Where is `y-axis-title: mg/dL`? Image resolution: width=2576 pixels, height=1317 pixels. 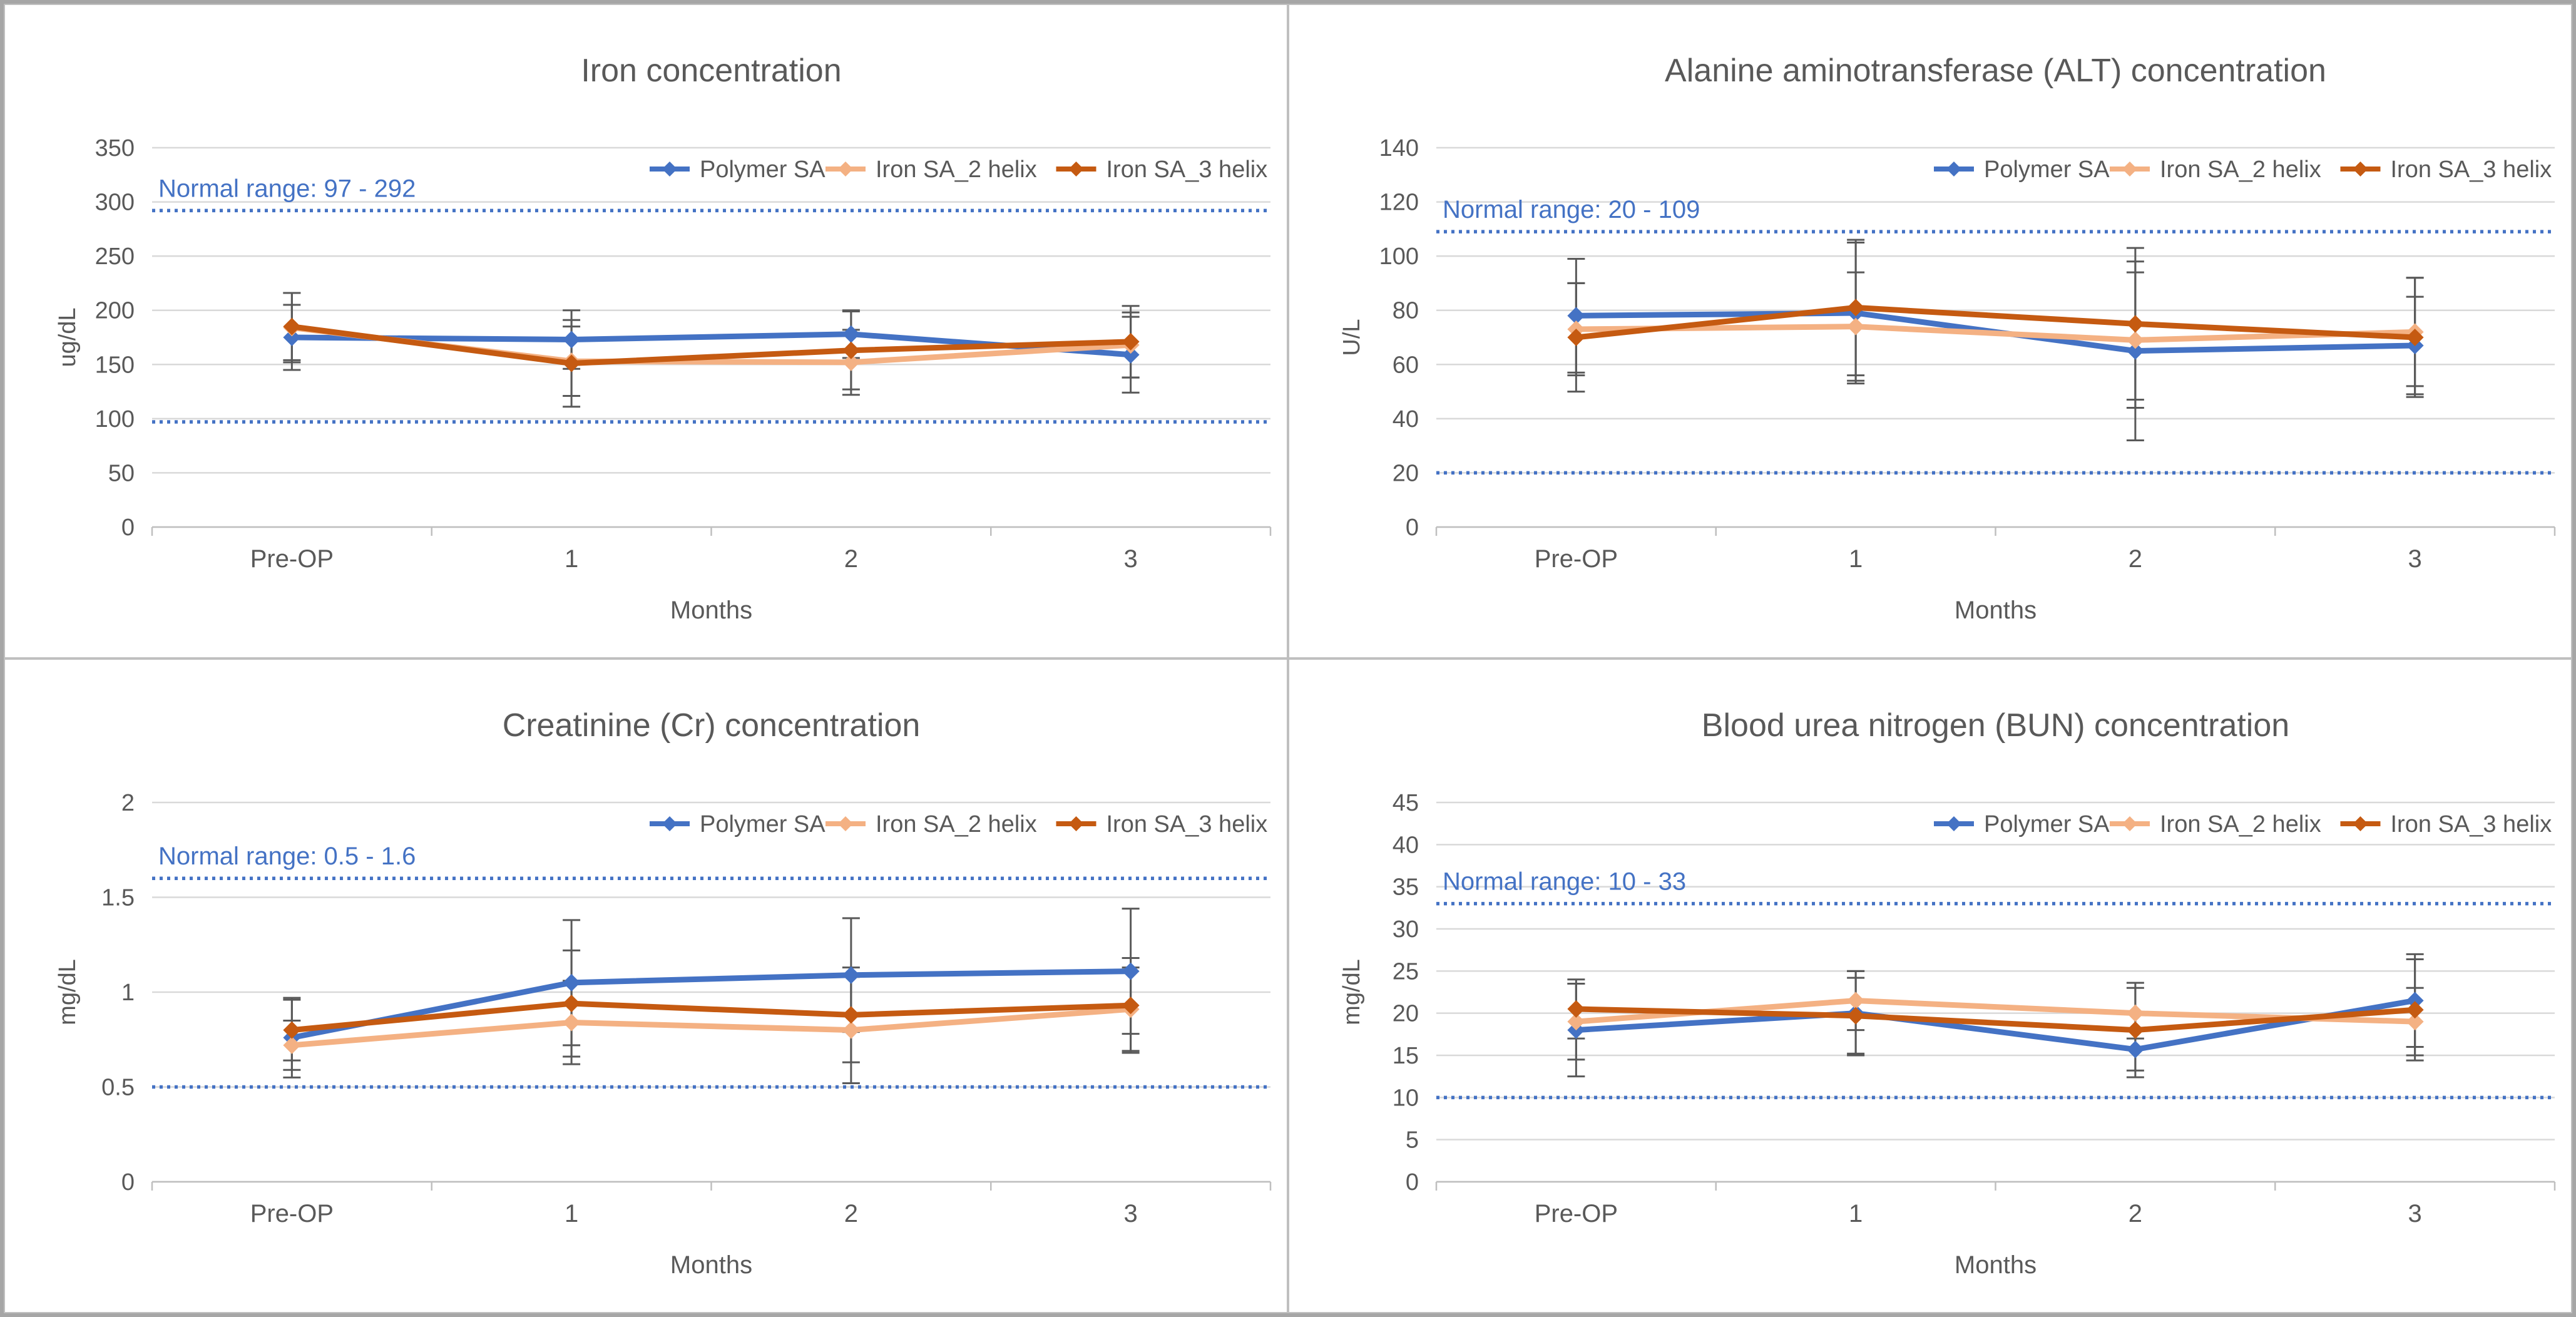
y-axis-title: mg/dL is located at coordinates (67, 992).